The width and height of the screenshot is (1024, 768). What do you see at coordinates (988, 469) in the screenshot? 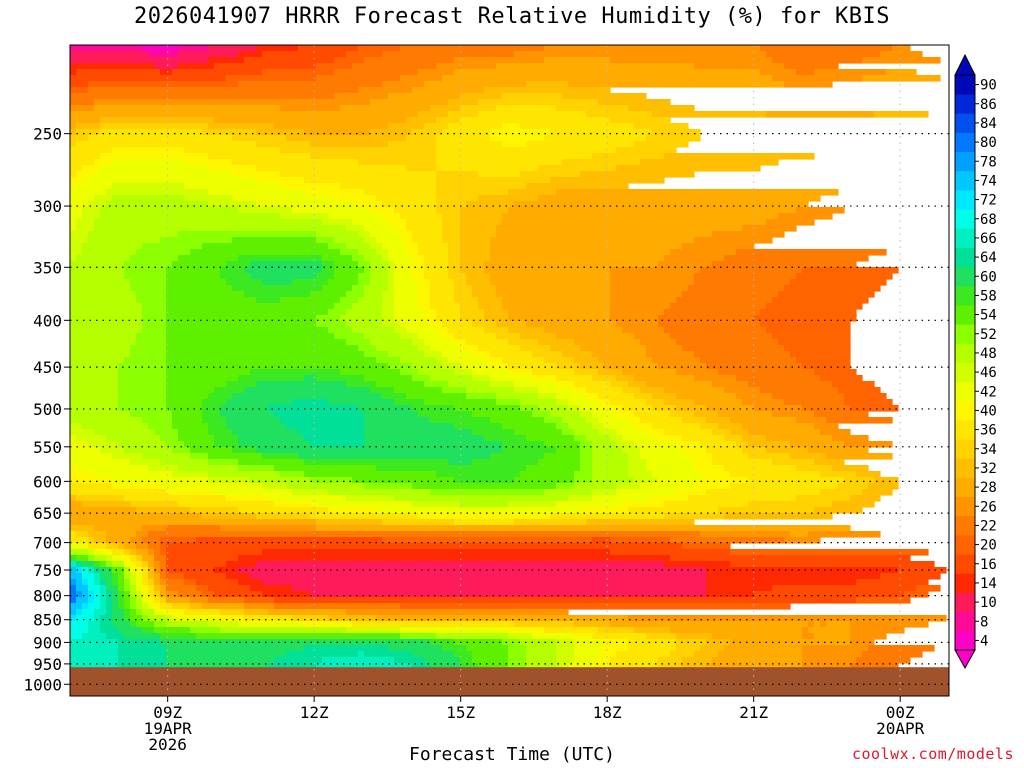
I see `colorbar-label: 32` at bounding box center [988, 469].